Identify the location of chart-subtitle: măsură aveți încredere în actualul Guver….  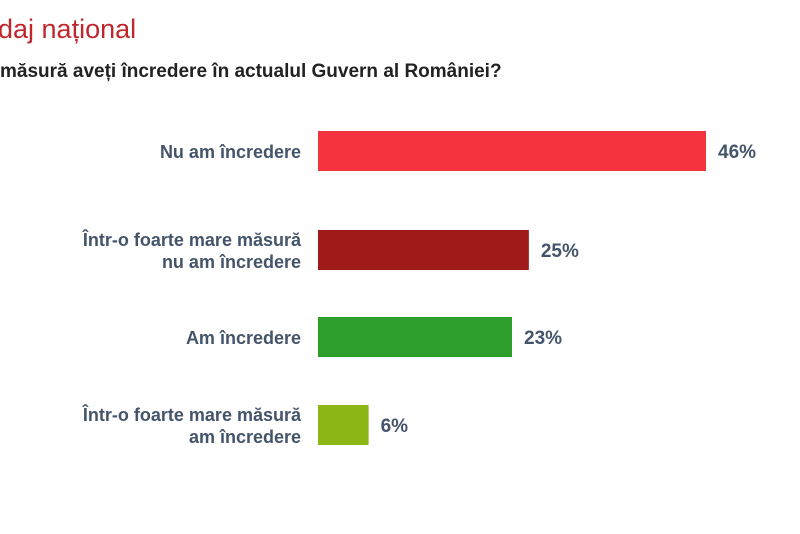
(251, 71).